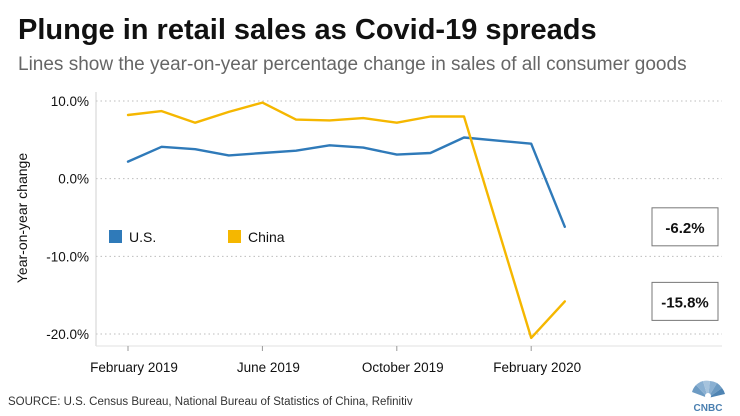  Describe the element at coordinates (268, 367) in the screenshot. I see `x-tick-label: June 2019` at that location.